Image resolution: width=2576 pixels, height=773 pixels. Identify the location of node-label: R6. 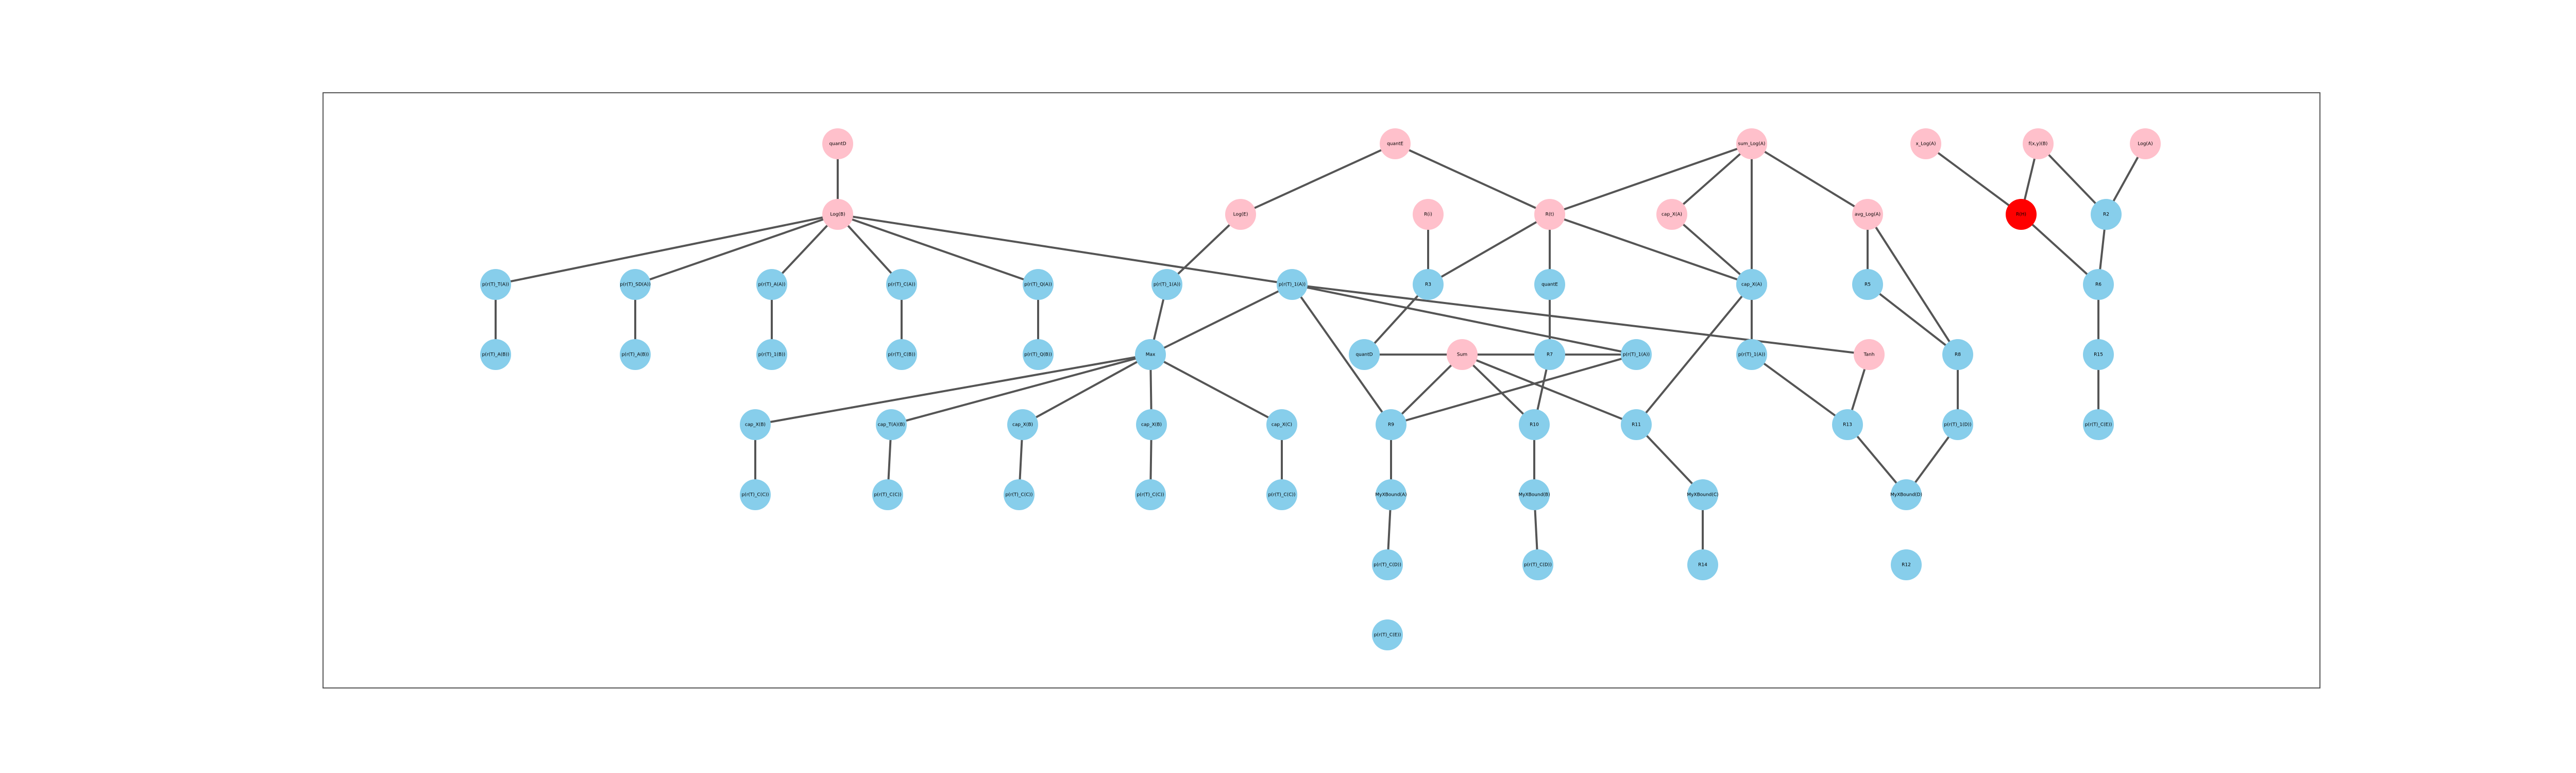
(2098, 285).